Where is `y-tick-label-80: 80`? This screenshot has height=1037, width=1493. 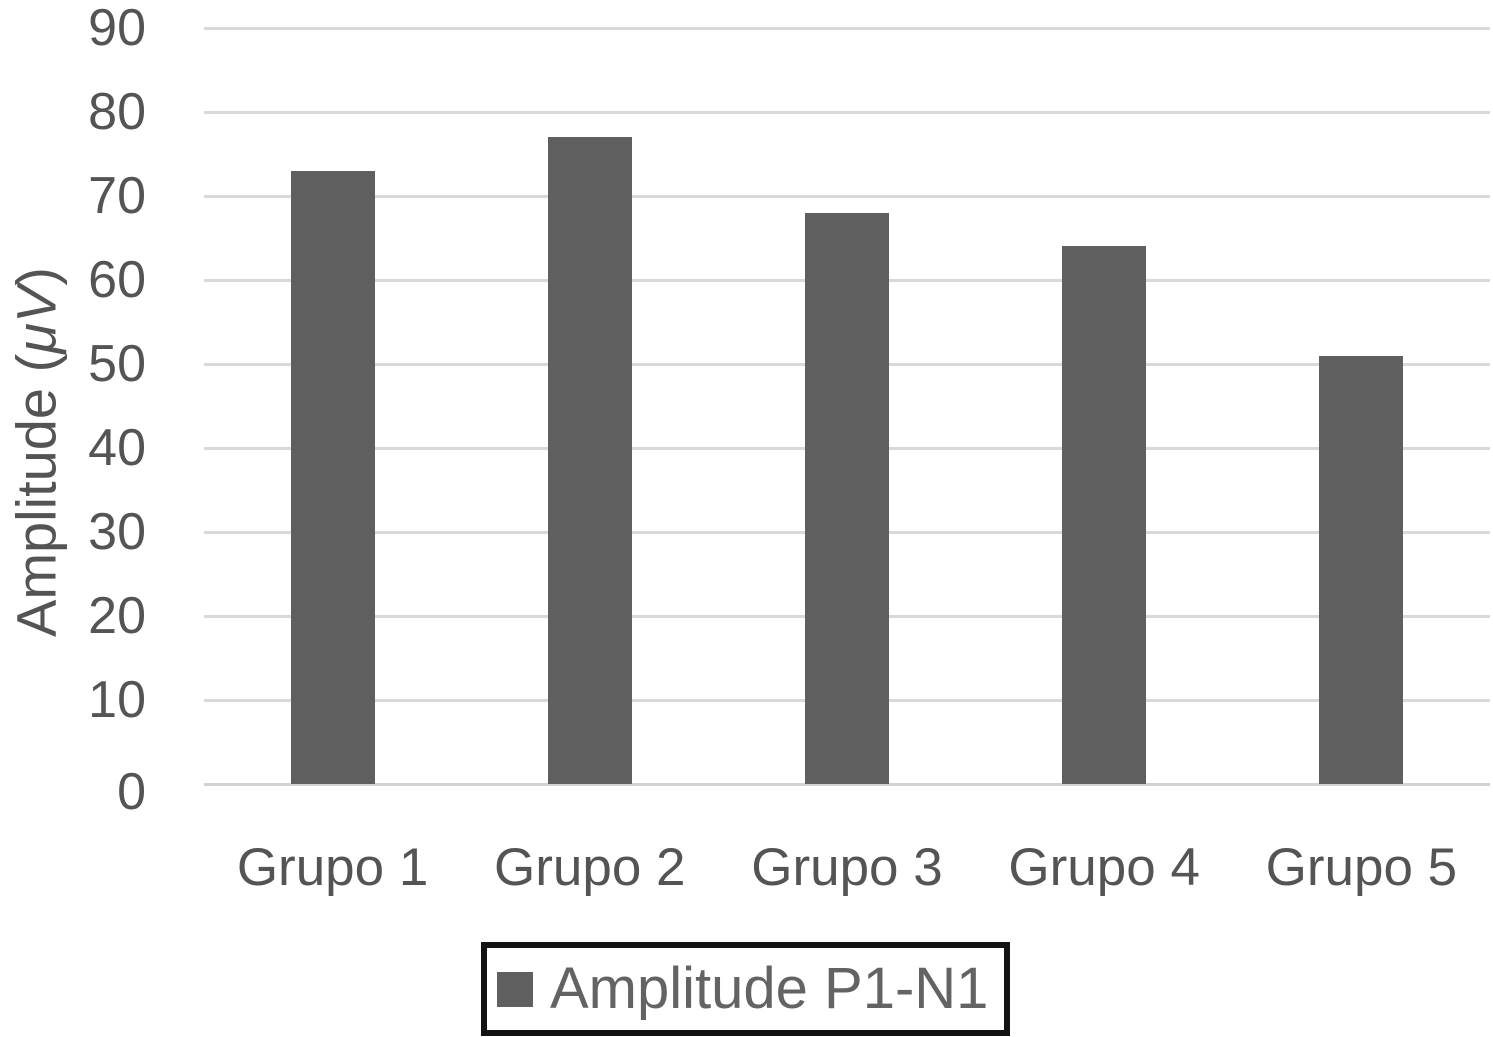
y-tick-label-80: 80 is located at coordinates (117, 112).